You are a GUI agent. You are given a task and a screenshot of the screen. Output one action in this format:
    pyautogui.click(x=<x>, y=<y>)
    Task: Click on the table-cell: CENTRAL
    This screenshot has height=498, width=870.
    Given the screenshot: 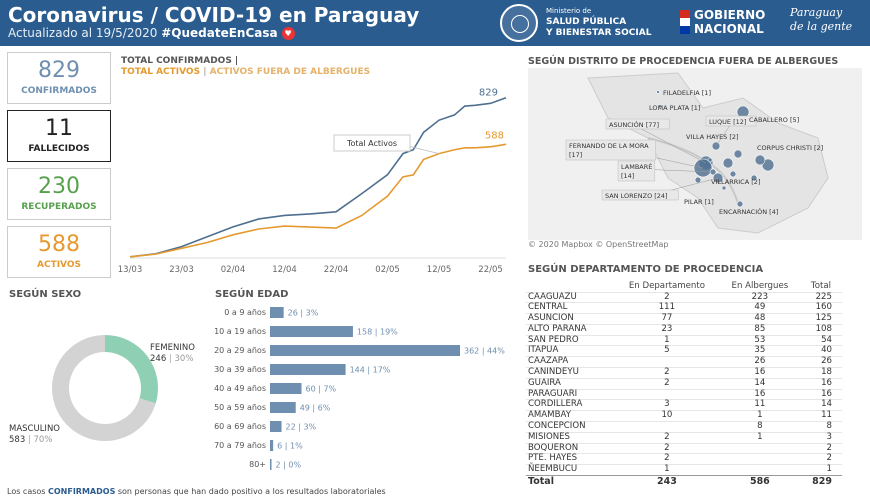 What is the action you would take?
    pyautogui.click(x=570, y=308)
    